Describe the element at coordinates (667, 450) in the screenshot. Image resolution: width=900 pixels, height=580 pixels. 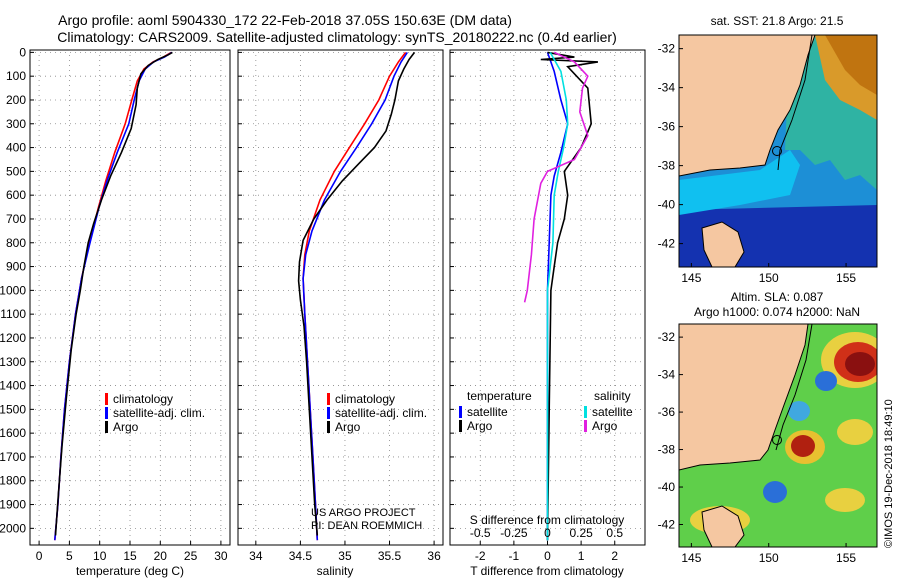
I see `map-y-tick-label: -38` at that location.